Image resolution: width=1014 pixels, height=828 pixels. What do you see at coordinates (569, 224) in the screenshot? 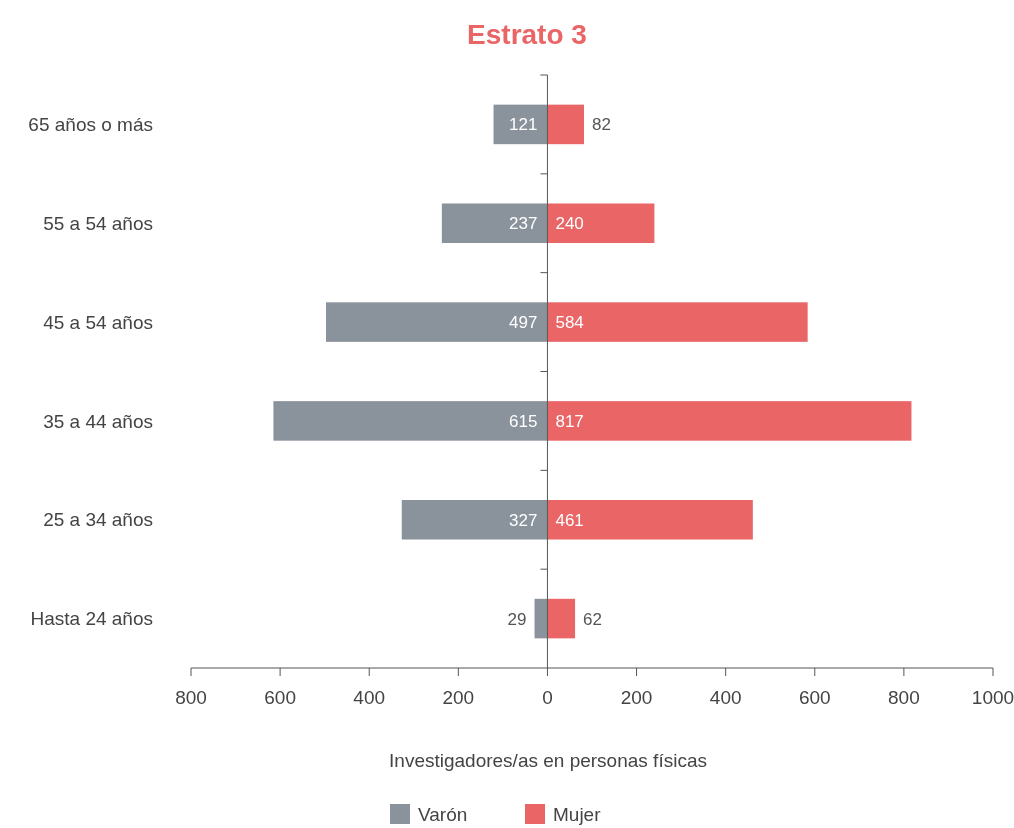
I see `data-label: 240` at bounding box center [569, 224].